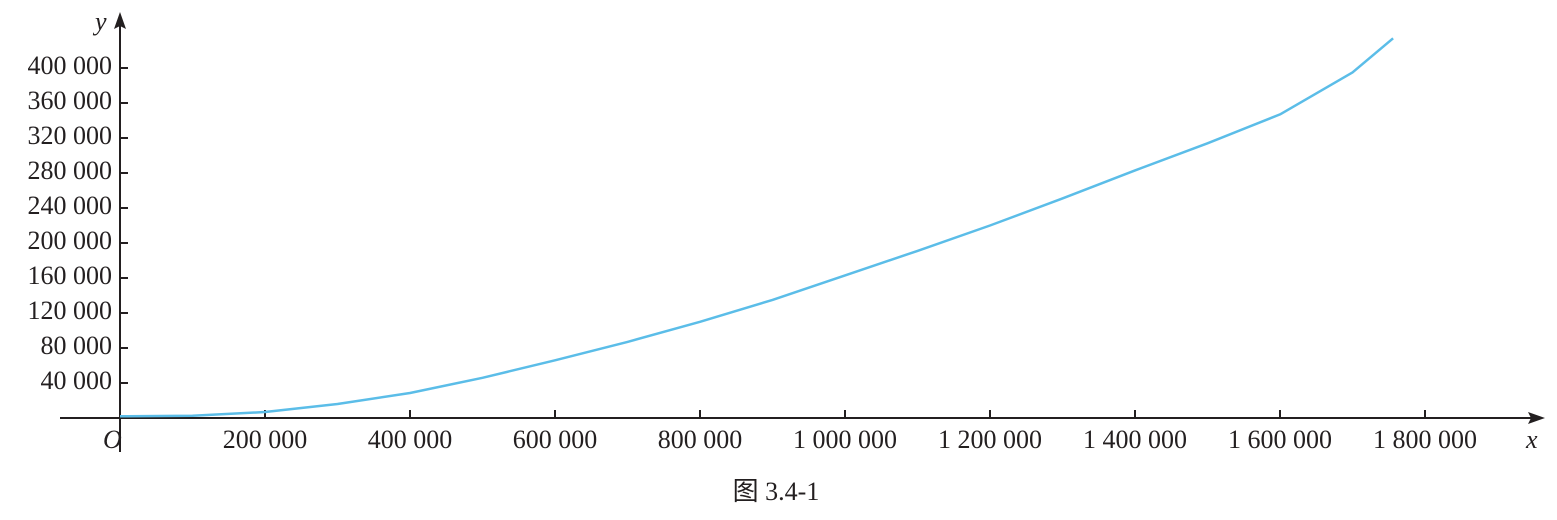 The width and height of the screenshot is (1557, 520). Describe the element at coordinates (776, 491) in the screenshot. I see `caption: 图 3.4-1` at that location.